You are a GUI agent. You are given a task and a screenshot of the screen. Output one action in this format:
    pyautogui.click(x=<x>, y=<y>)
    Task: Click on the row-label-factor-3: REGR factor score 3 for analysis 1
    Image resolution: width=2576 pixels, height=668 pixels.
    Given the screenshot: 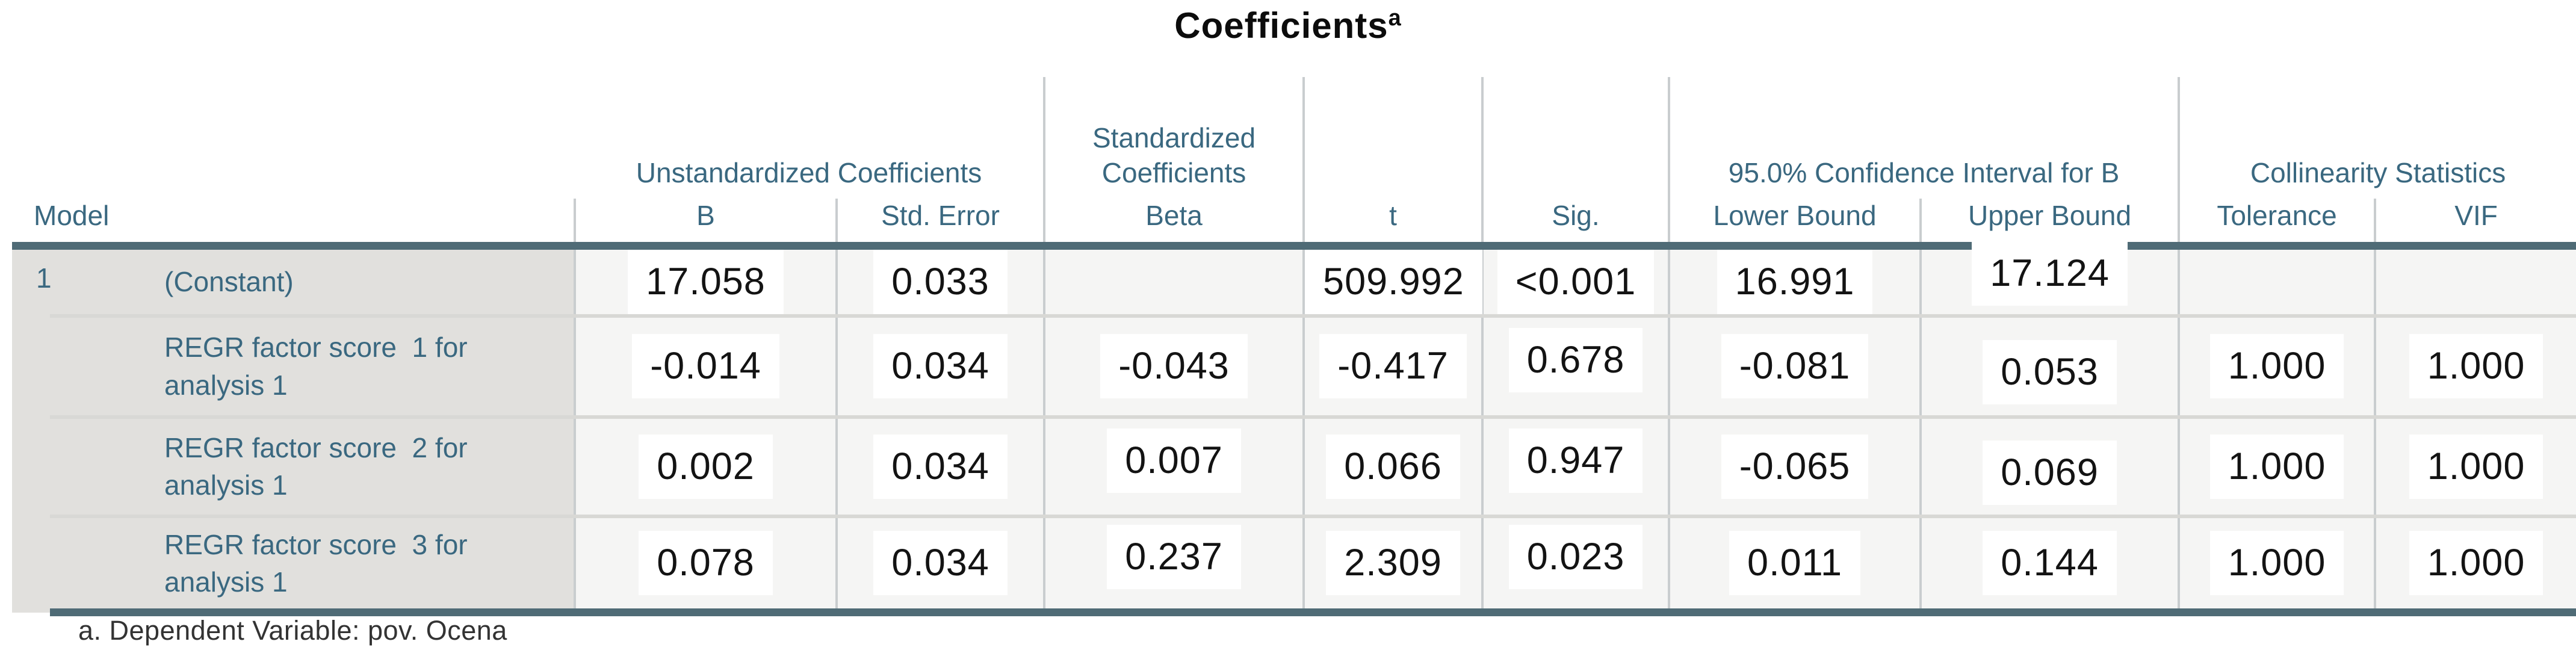 What is the action you would take?
    pyautogui.click(x=312, y=566)
    